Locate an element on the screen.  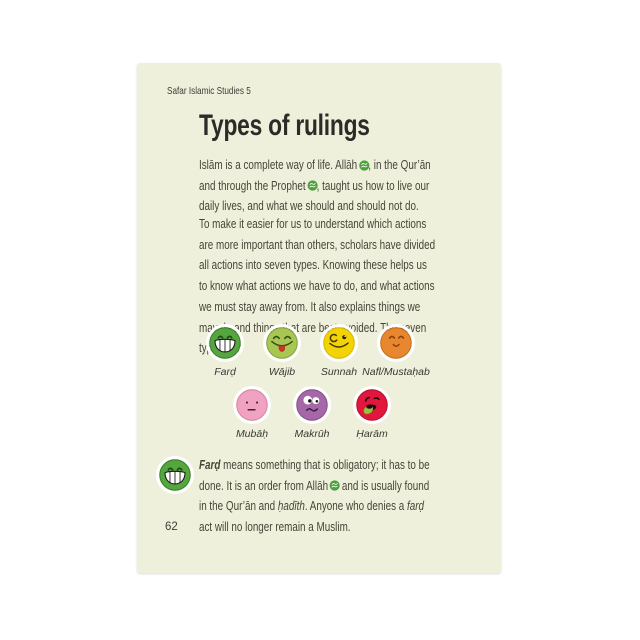
text-run: act will no longer remain a Muslim. is located at coordinates (275, 527).